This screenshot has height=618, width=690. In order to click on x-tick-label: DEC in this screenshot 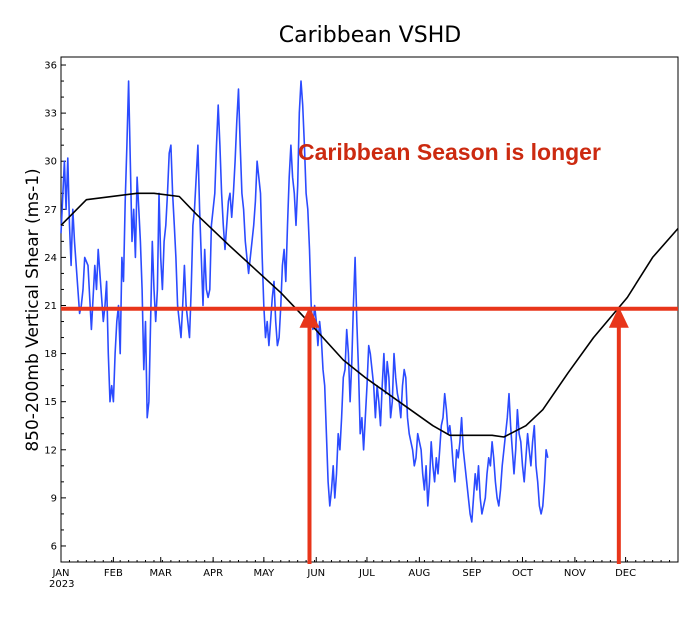, I will do `click(625, 573)`.